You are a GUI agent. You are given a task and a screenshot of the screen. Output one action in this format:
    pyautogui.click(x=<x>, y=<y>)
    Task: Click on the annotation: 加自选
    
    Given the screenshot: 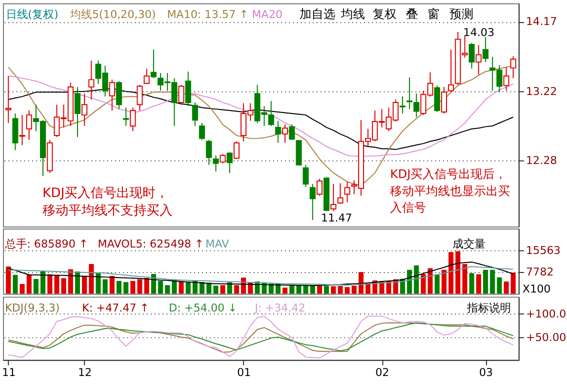 What is the action you would take?
    pyautogui.click(x=317, y=14)
    